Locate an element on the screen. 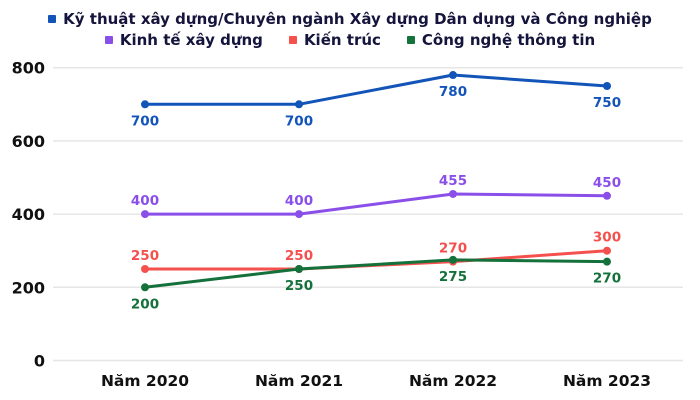 The image size is (700, 400). legend-item-kinh-te-xay-dung: Kinh tế xây dựng is located at coordinates (183, 40).